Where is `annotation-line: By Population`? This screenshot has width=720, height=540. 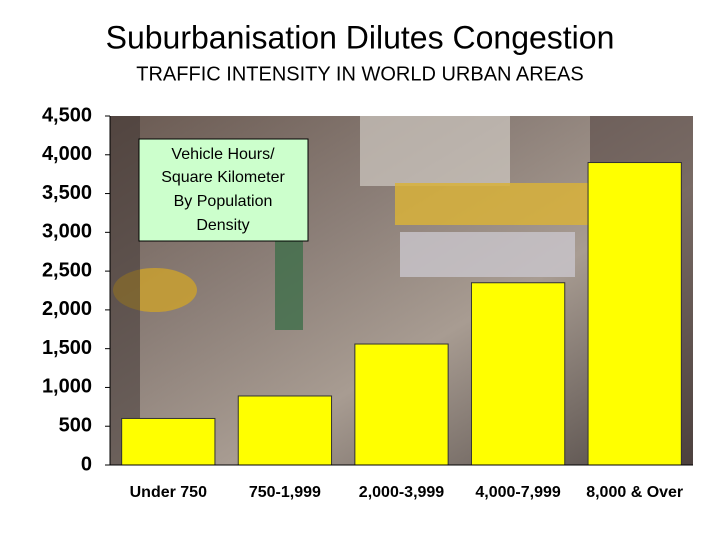 annotation-line: By Population is located at coordinates (223, 201).